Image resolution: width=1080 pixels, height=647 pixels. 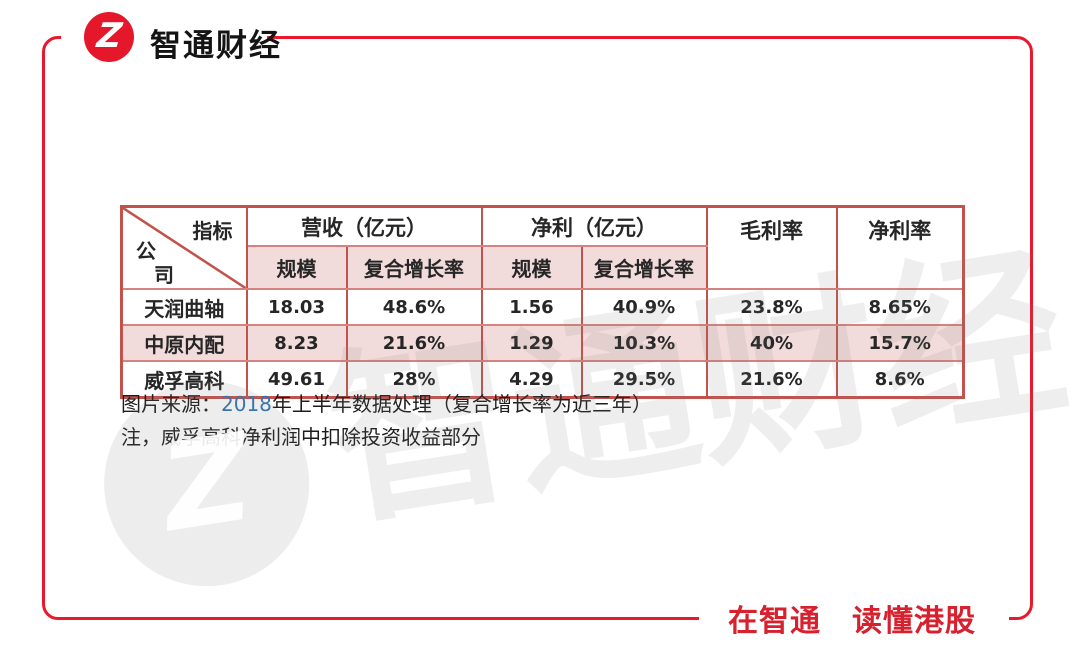 What do you see at coordinates (900, 307) in the screenshot?
I see `cell-value: 8.65%` at bounding box center [900, 307].